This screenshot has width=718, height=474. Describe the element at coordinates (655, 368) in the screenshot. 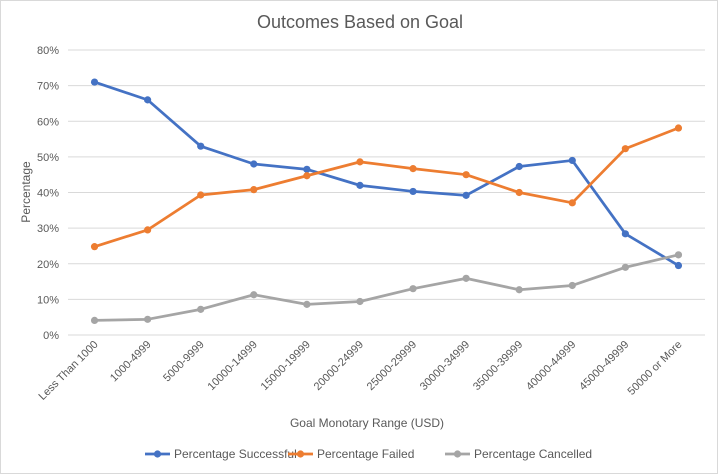

I see `x-tick-label: 50000 or More` at that location.